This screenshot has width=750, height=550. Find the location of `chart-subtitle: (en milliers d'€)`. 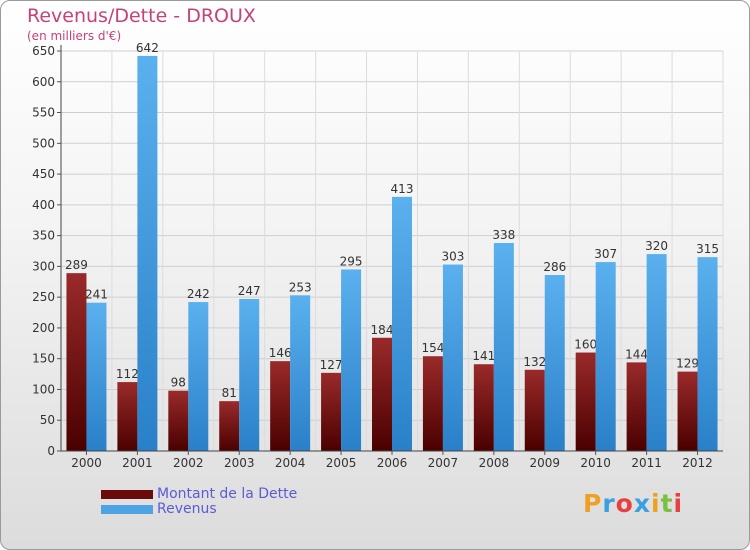

chart-subtitle: (en milliers d'€) is located at coordinates (74, 36).